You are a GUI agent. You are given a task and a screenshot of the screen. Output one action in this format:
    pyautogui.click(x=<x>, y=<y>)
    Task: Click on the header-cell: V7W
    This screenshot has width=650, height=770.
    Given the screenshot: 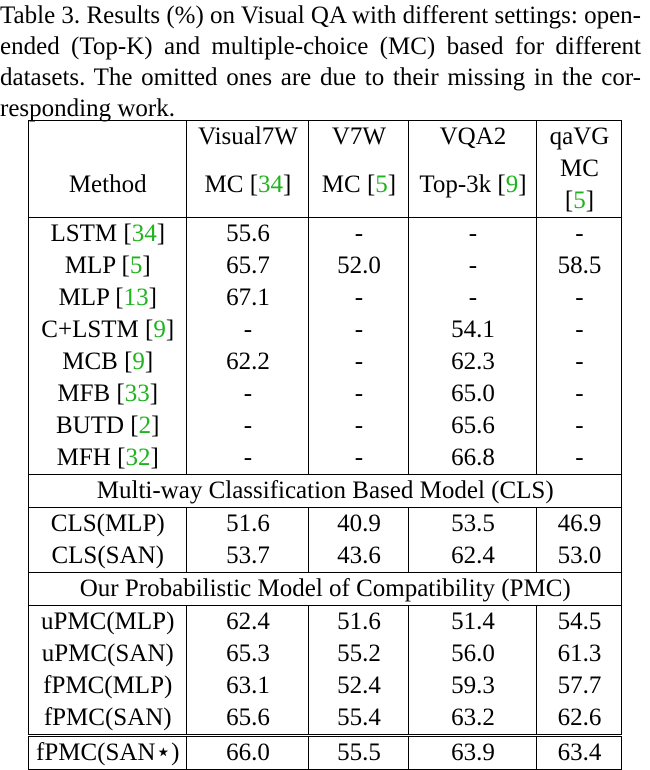 What is the action you would take?
    pyautogui.click(x=359, y=136)
    